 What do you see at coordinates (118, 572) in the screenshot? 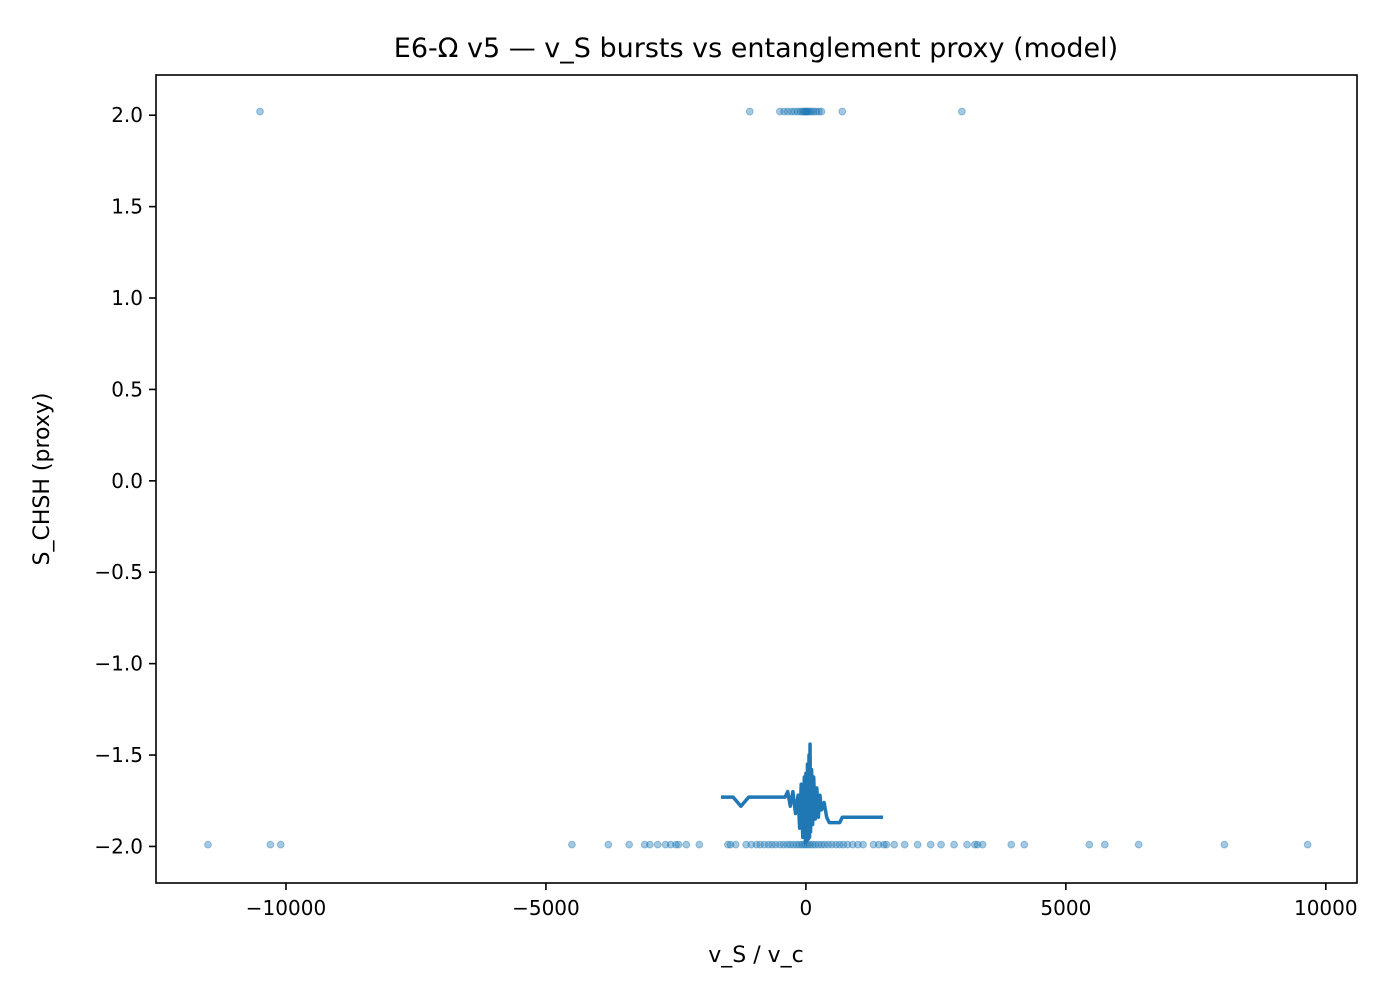
I see `y-tick-label: −0.5` at bounding box center [118, 572].